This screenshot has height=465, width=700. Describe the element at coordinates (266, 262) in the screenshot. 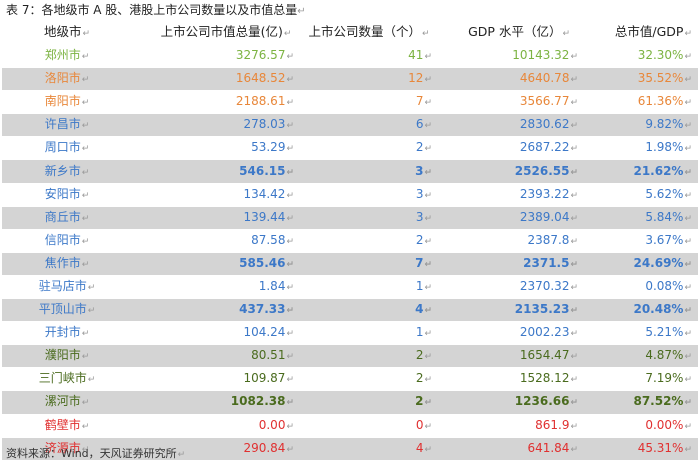

I see `market-cap-cell: 585.46↵` at that location.